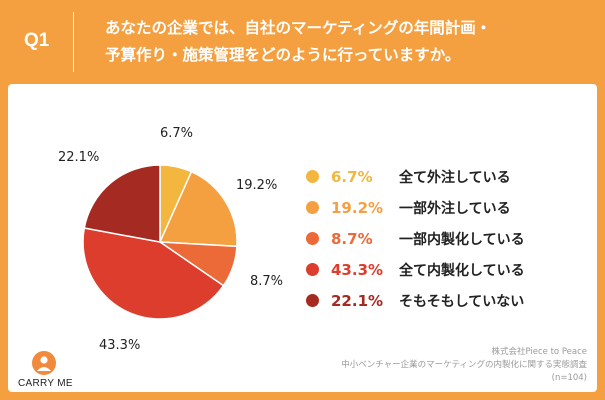 The height and width of the screenshot is (400, 605). What do you see at coordinates (44, 363) in the screenshot?
I see `carry-me-logo-icon` at bounding box center [44, 363].